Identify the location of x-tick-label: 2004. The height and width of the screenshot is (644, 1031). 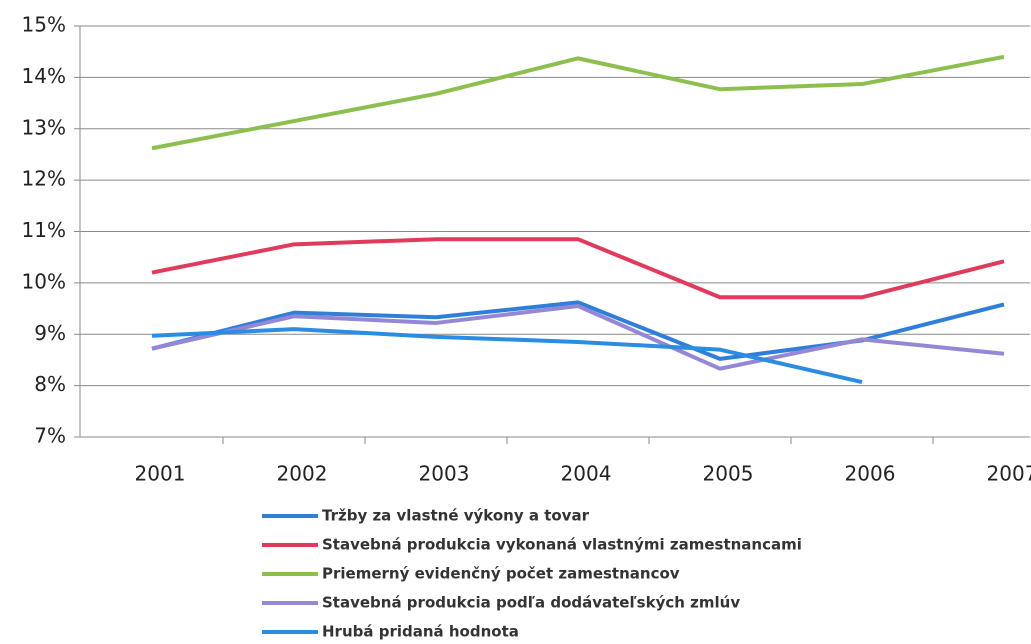
(586, 474).